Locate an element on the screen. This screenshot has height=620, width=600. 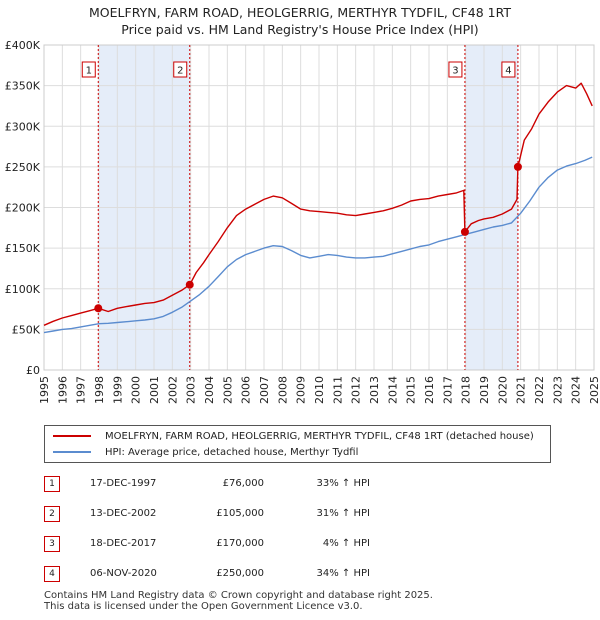
x-tick-label: 2021 is located at coordinates (521, 390).